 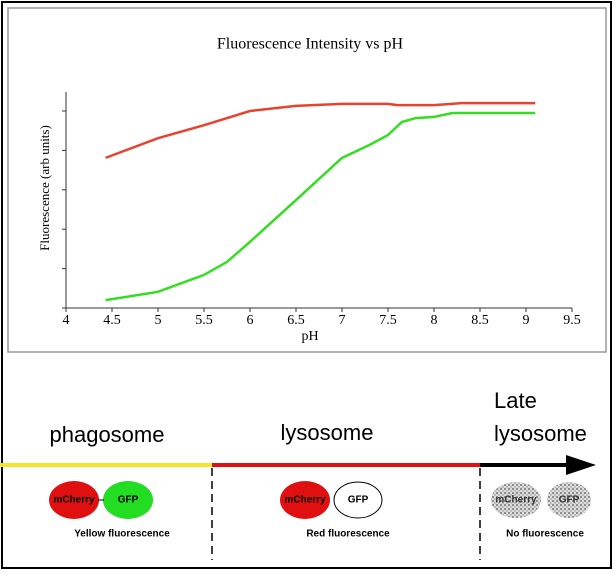 I want to click on x-tick-label: 8, so click(x=434, y=320).